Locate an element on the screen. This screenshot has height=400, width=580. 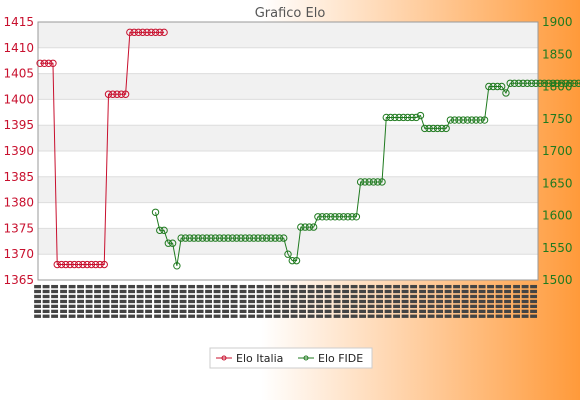
y-left-tick-label: 1370 is located at coordinates (18, 254).